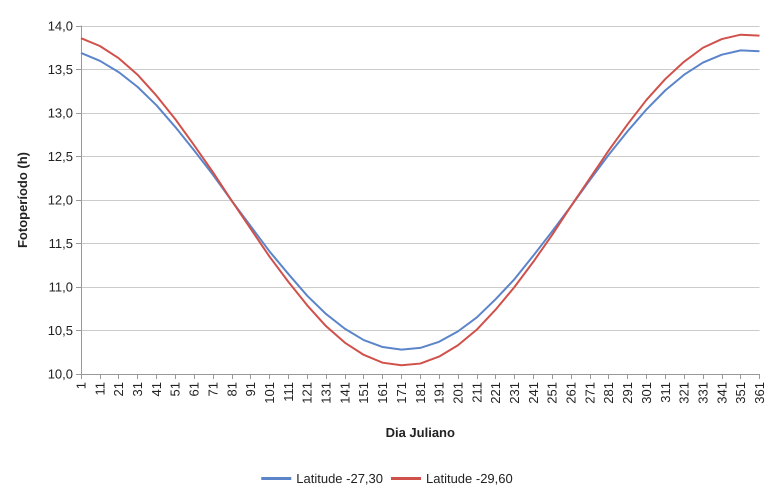 This screenshot has height=500, width=774. I want to click on x-tick-label: 291, so click(628, 393).